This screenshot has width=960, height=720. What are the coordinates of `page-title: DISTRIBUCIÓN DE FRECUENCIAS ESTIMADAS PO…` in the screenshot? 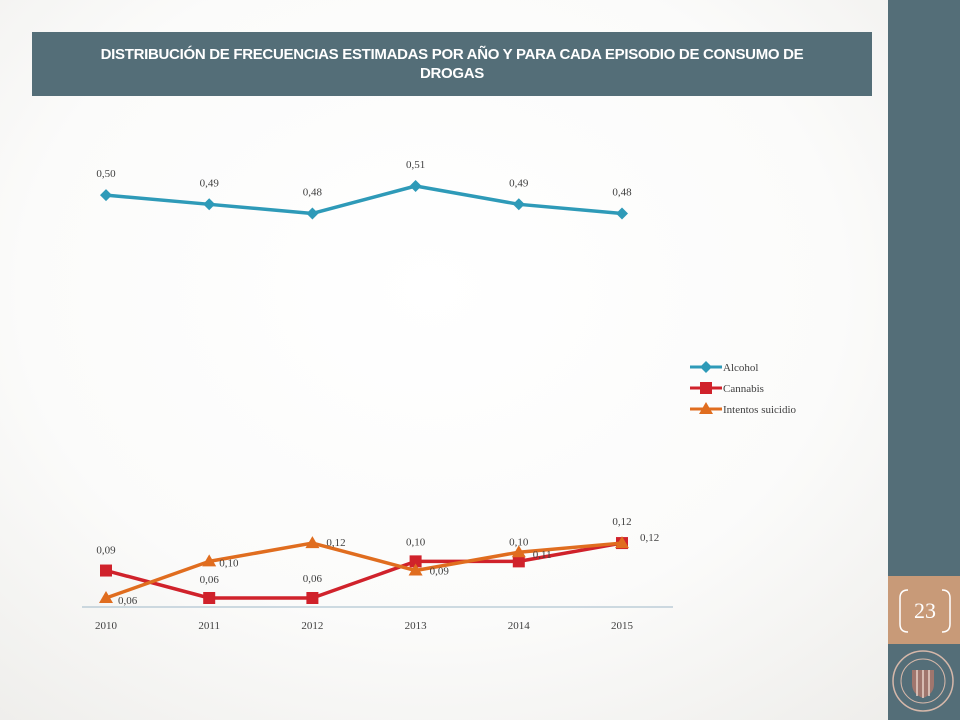 It's located at (452, 64).